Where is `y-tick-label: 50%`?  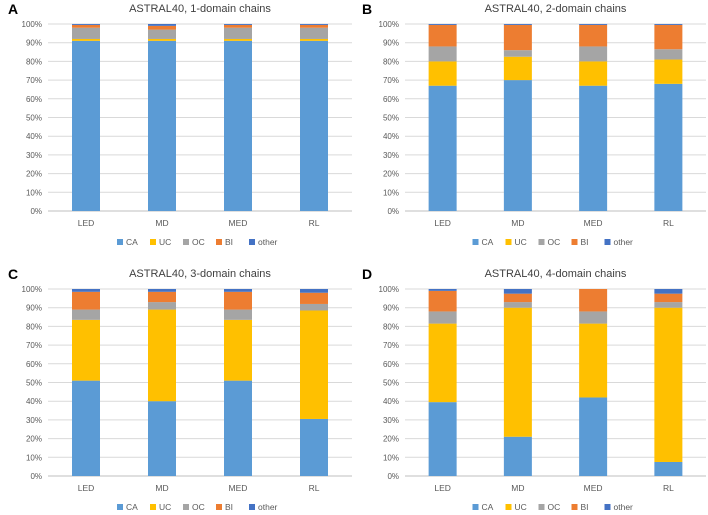 y-tick-label: 50% is located at coordinates (34, 383).